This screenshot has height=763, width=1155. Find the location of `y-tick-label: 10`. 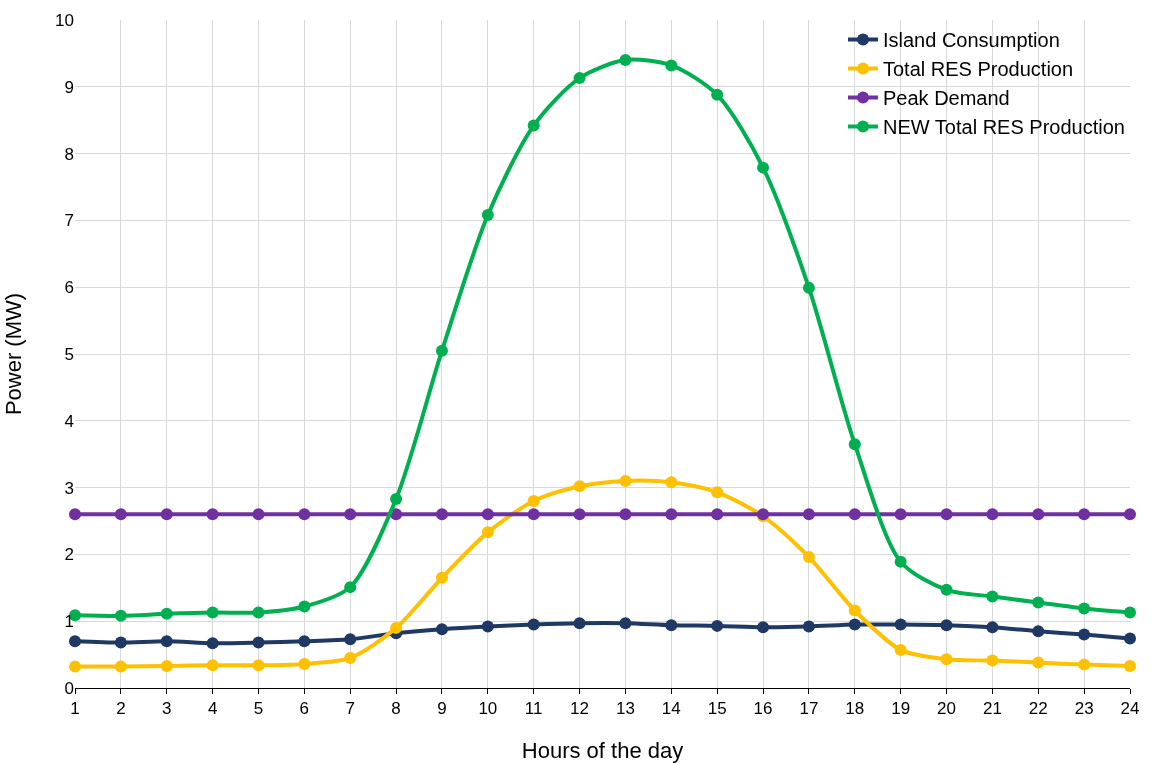

y-tick-label: 10 is located at coordinates (64, 20).